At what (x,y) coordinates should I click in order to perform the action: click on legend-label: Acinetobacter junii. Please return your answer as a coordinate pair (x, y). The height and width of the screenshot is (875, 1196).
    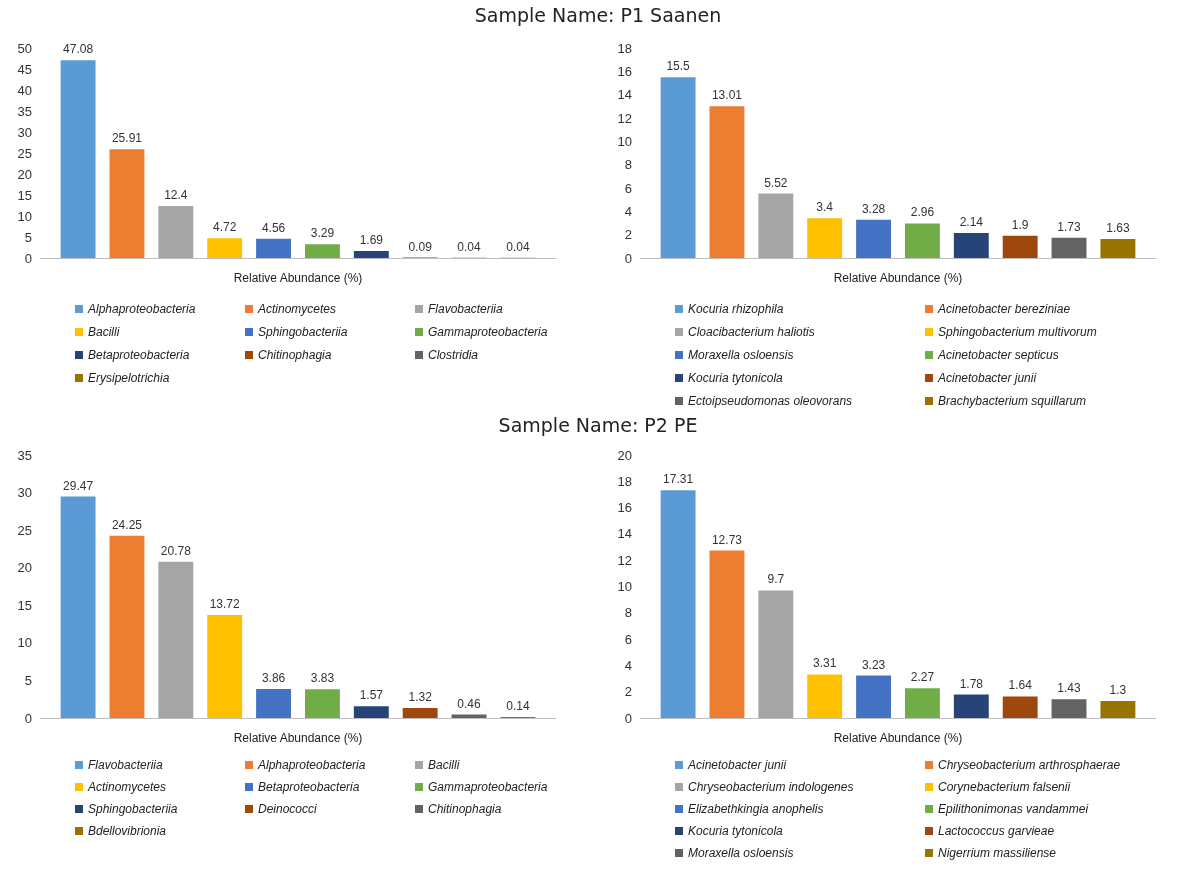
    Looking at the image, I should click on (737, 765).